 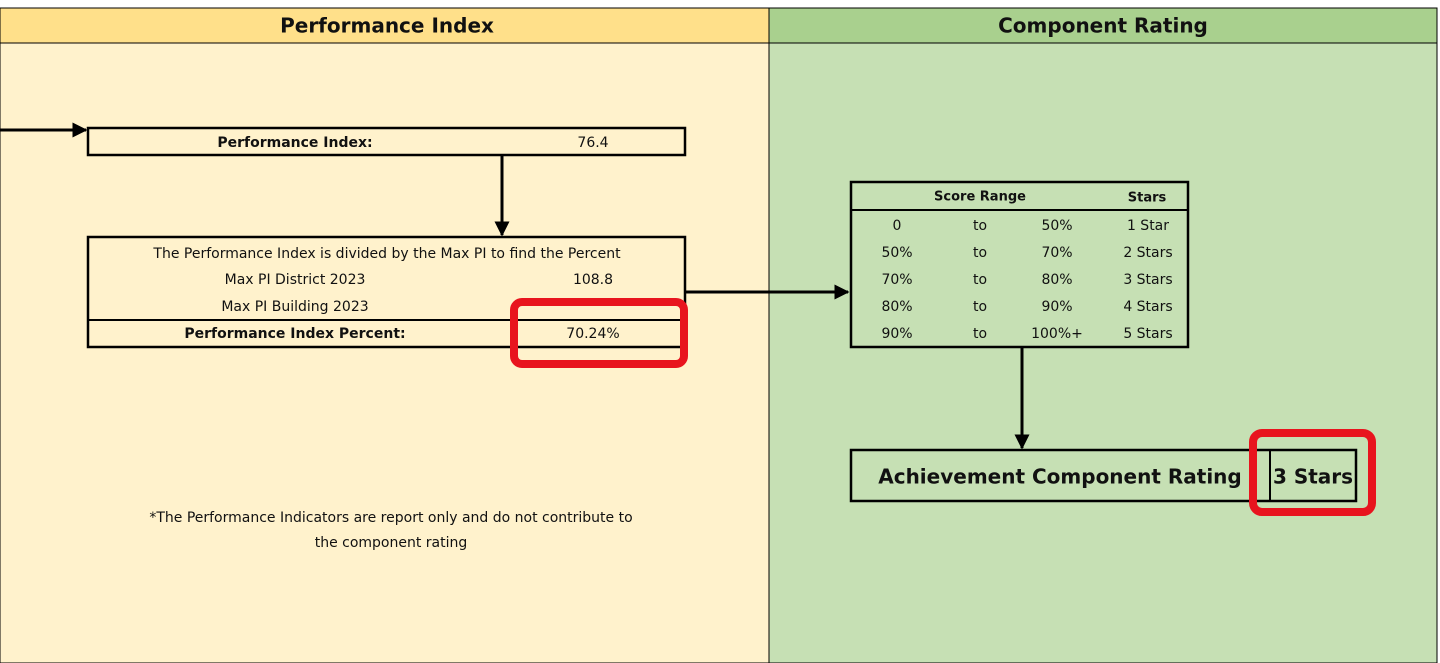 I want to click on table-header: Score Range, so click(x=980, y=197).